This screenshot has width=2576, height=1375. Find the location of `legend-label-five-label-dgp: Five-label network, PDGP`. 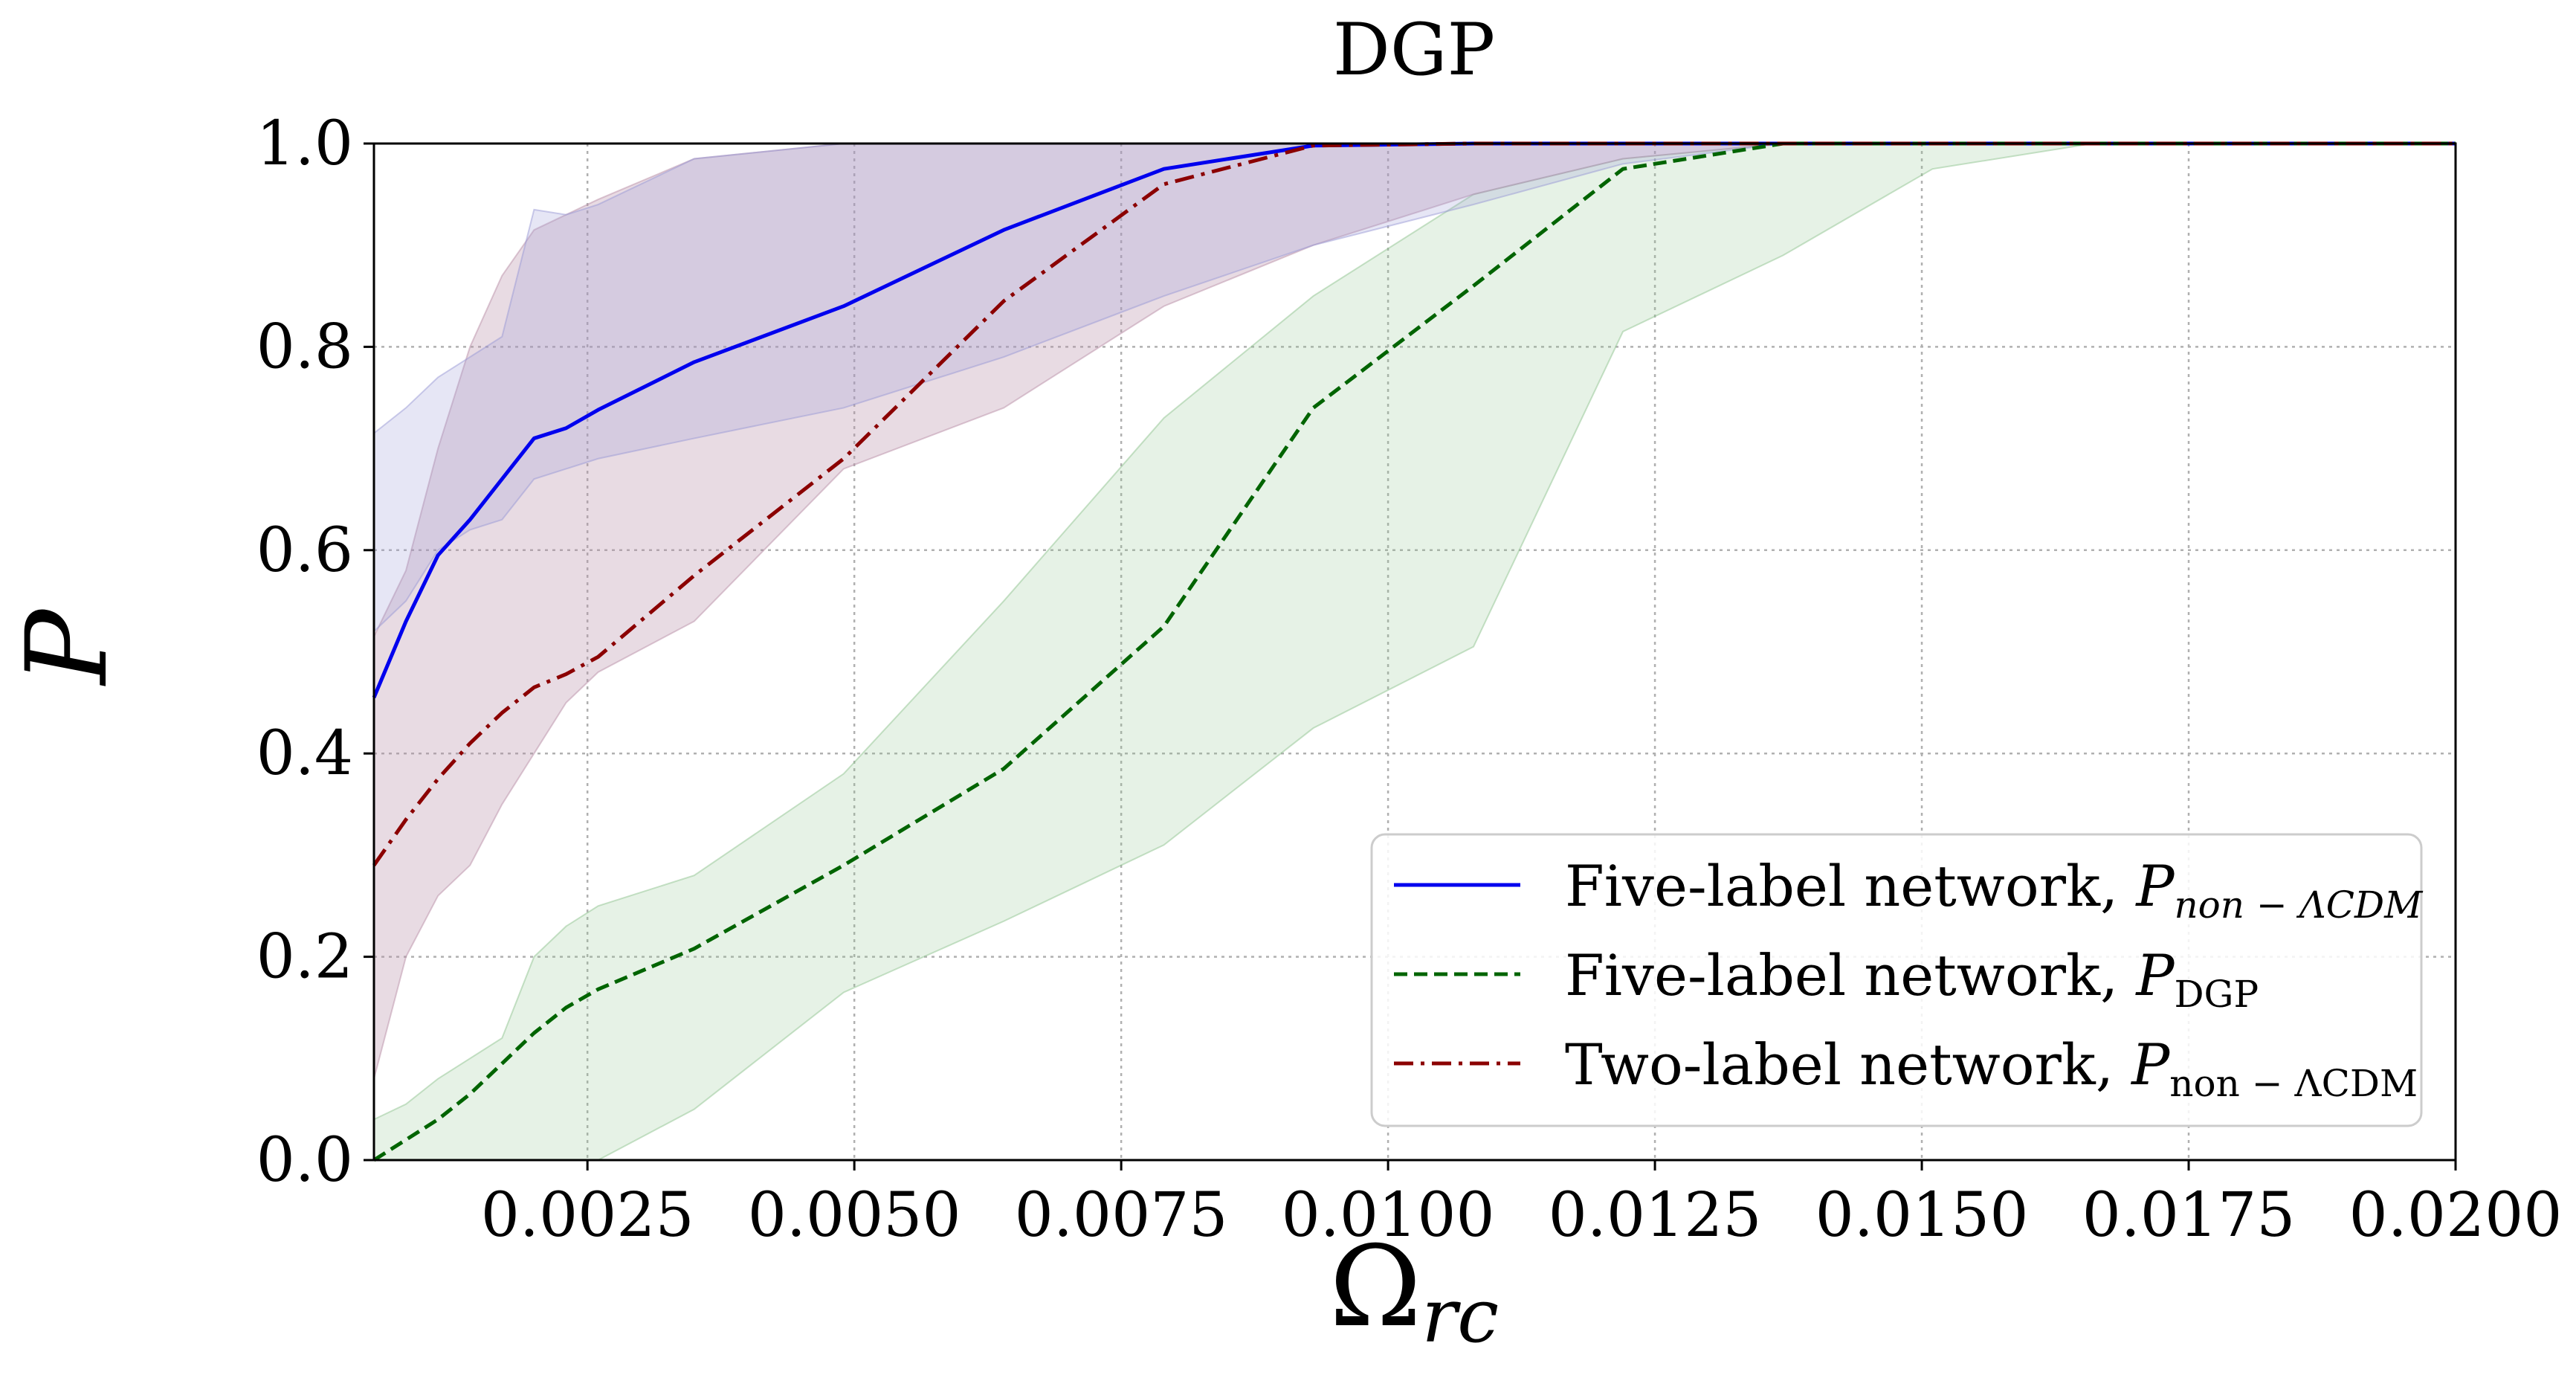

legend-label-five-label-dgp: Five-label network, PDGP is located at coordinates (1912, 979).